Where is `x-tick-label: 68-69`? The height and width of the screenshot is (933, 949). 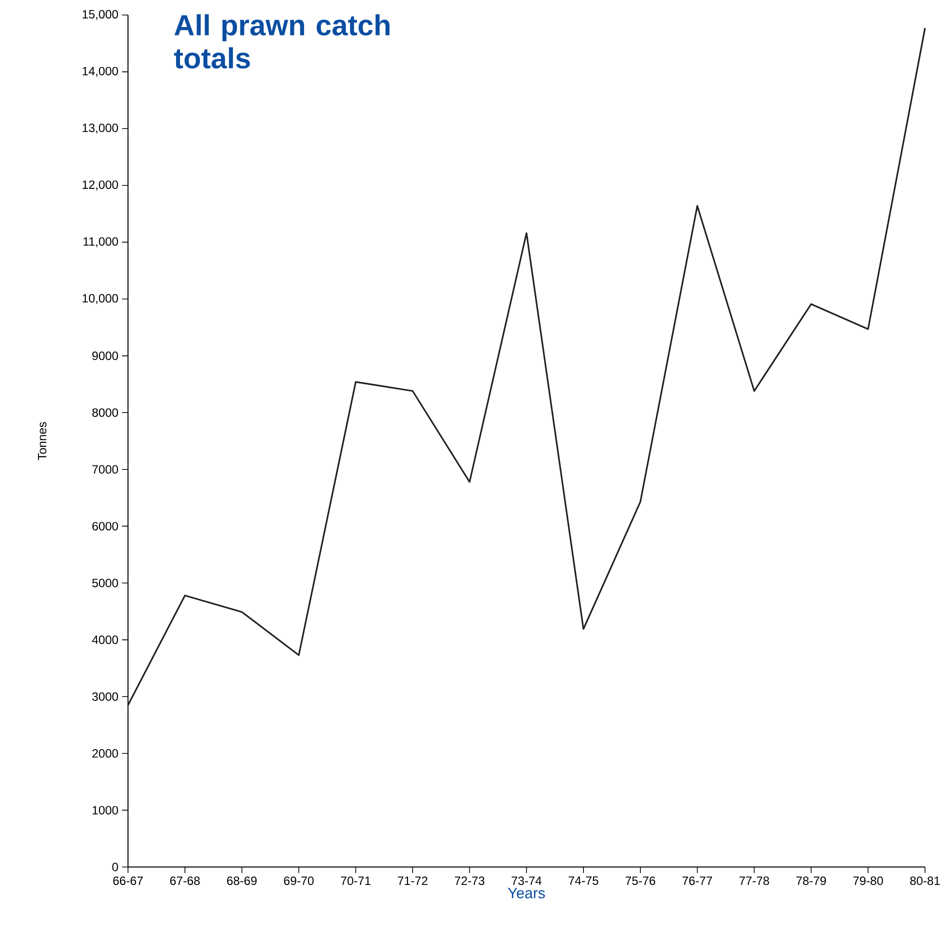
x-tick-label: 68-69 is located at coordinates (242, 881).